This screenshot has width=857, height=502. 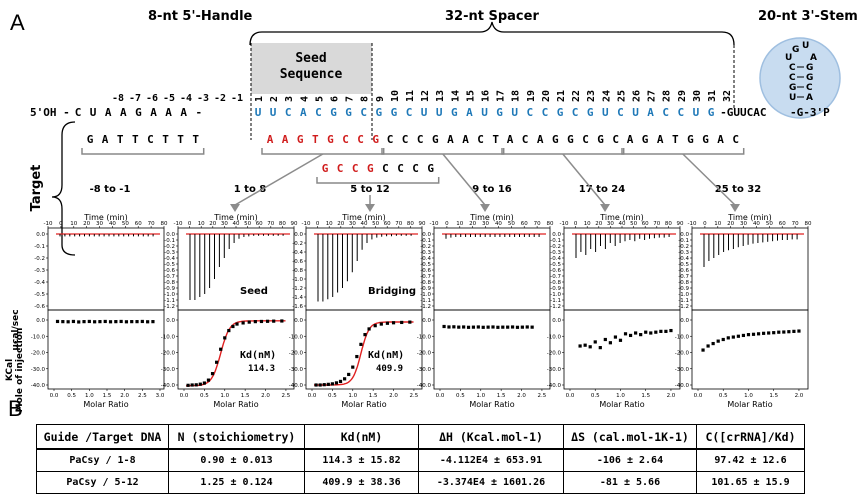 What do you see at coordinates (258, 355) in the screenshot?
I see `kd-label: Kd(nM)` at bounding box center [258, 355].